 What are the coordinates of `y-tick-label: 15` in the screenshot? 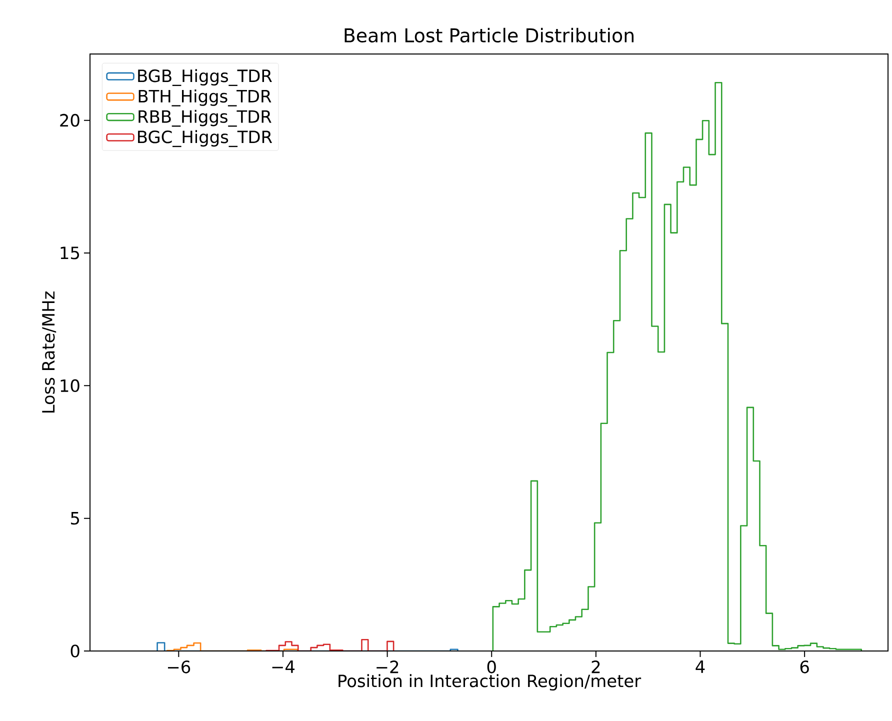 It's located at (69, 253).